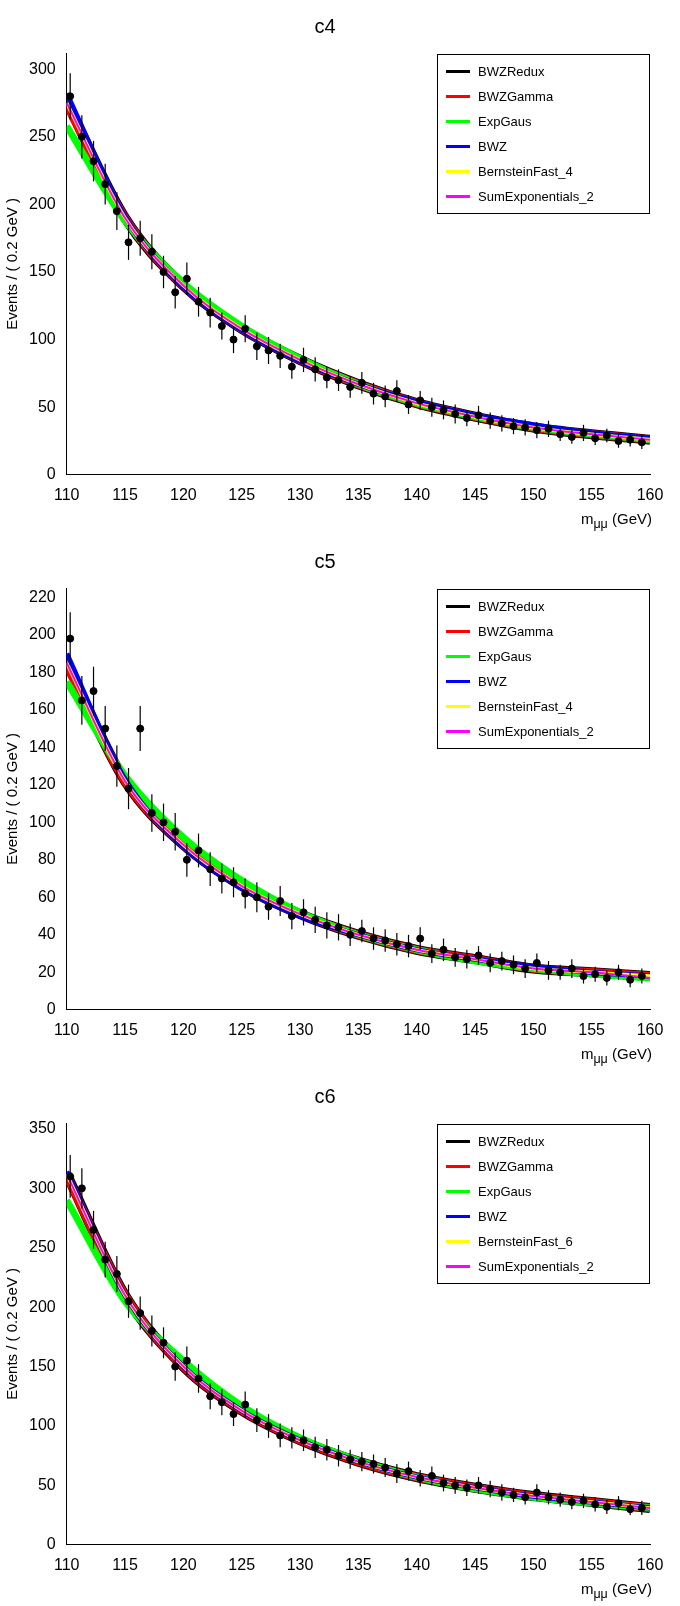  I want to click on x-tick-label: 120, so click(183, 494).